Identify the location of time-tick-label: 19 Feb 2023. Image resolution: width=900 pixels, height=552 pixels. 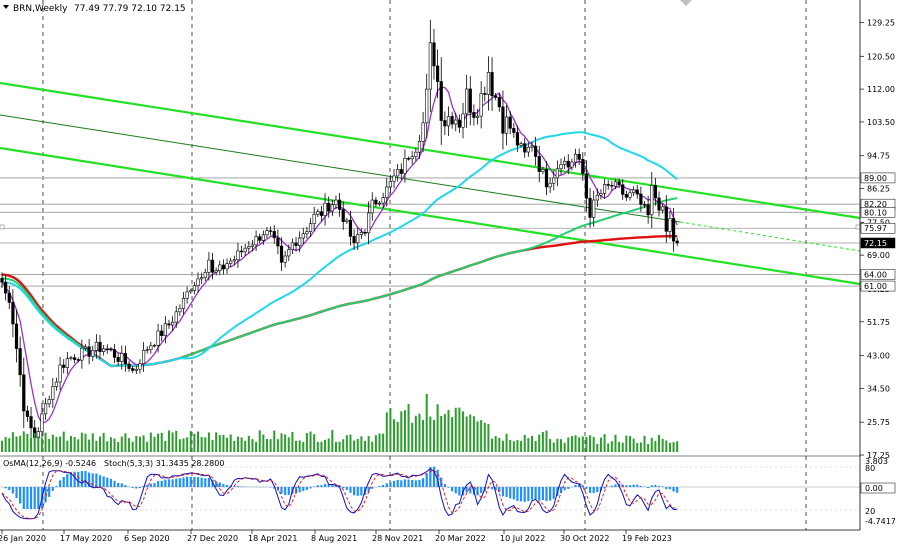
(647, 538).